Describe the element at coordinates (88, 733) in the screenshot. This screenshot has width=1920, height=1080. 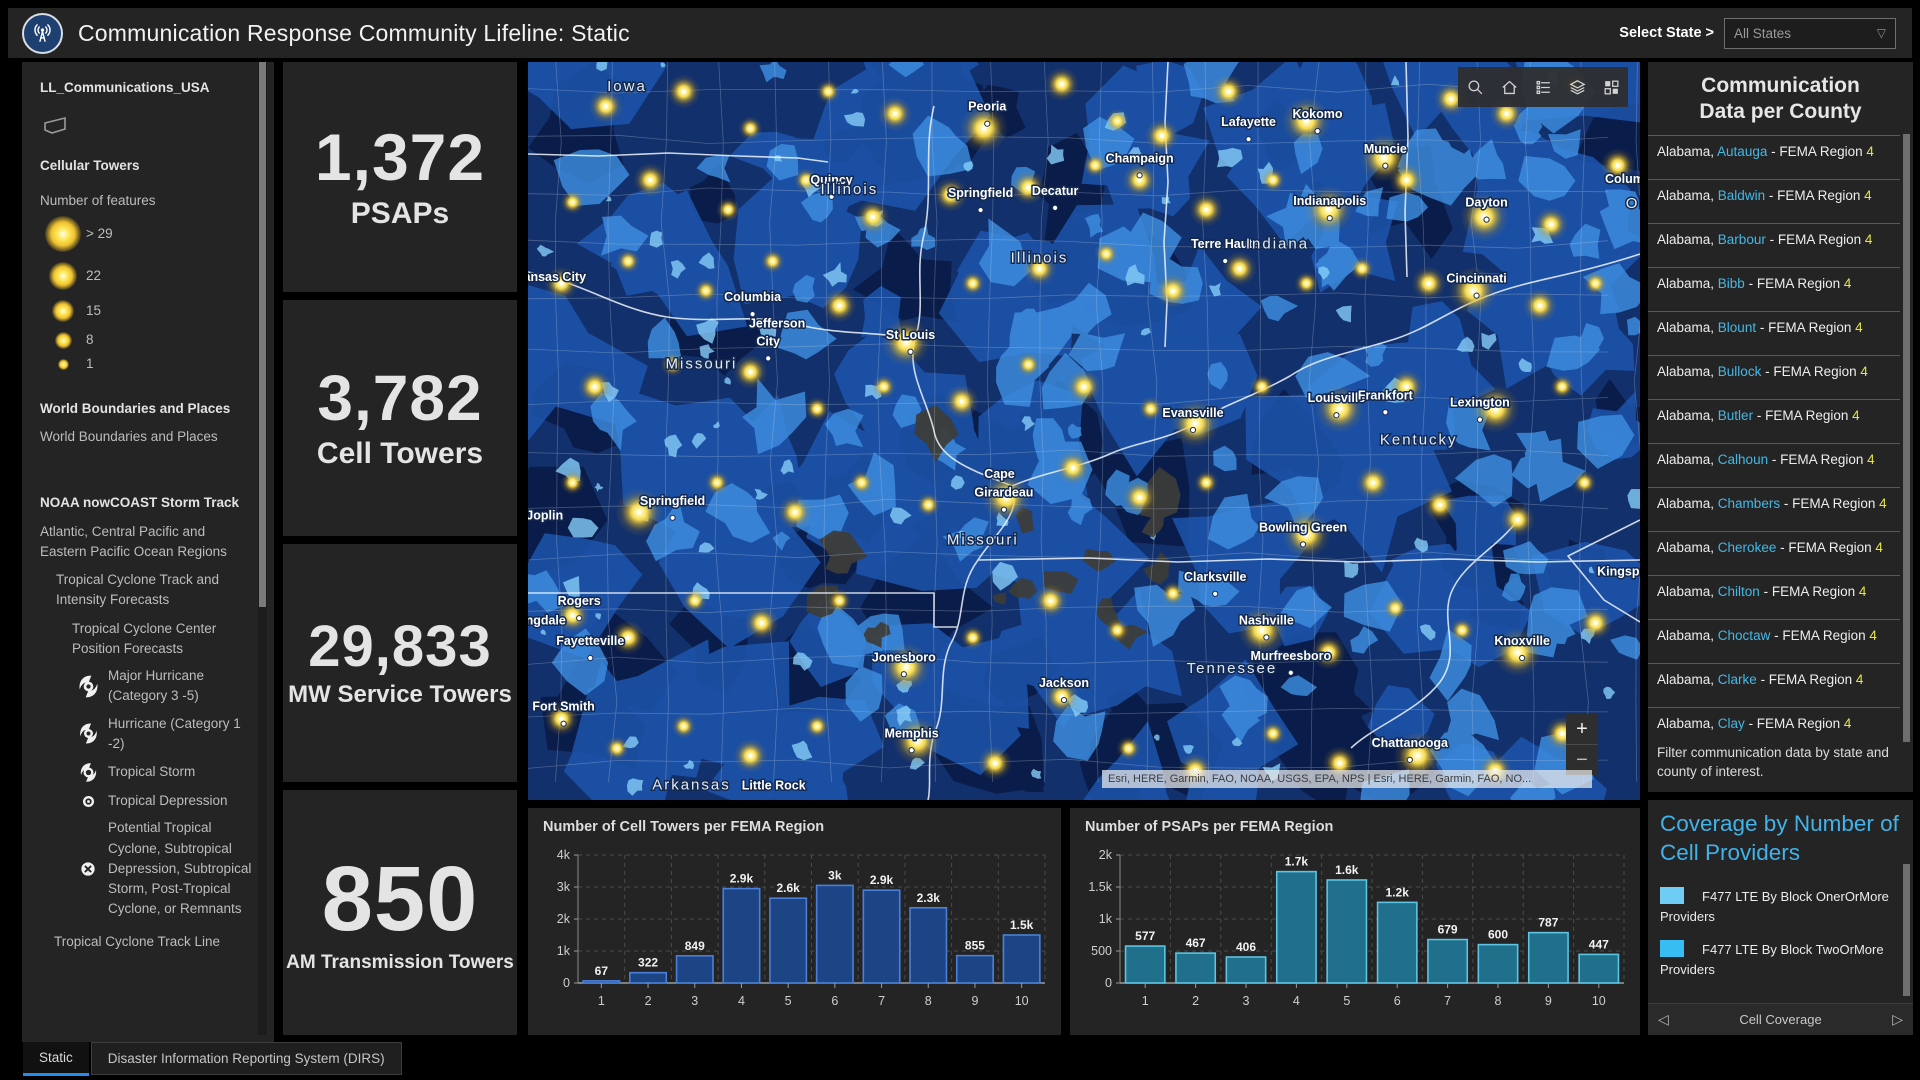
I see `hurricane-icon` at that location.